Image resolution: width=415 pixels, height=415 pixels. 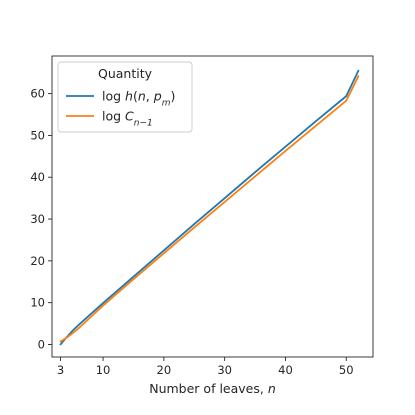 I want to click on x-tick-label: 20, so click(x=164, y=370).